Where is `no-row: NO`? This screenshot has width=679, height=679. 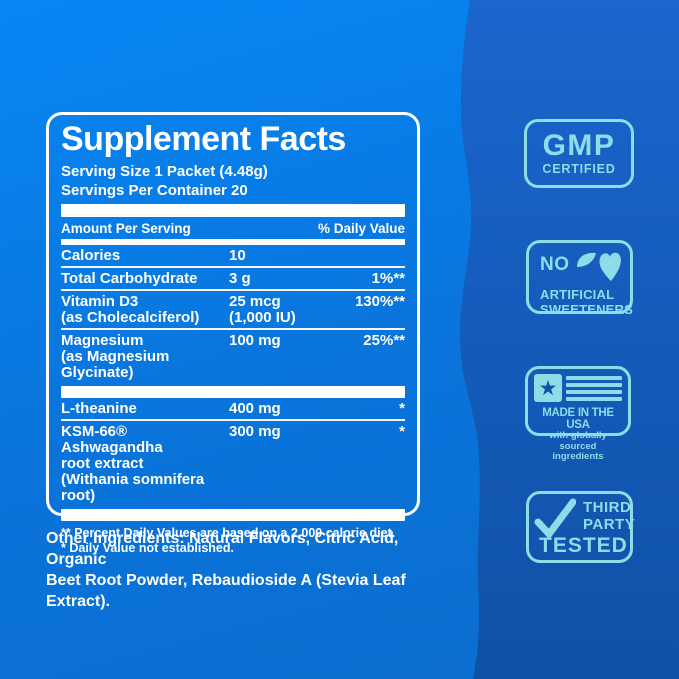 no-row: NO is located at coordinates (585, 268).